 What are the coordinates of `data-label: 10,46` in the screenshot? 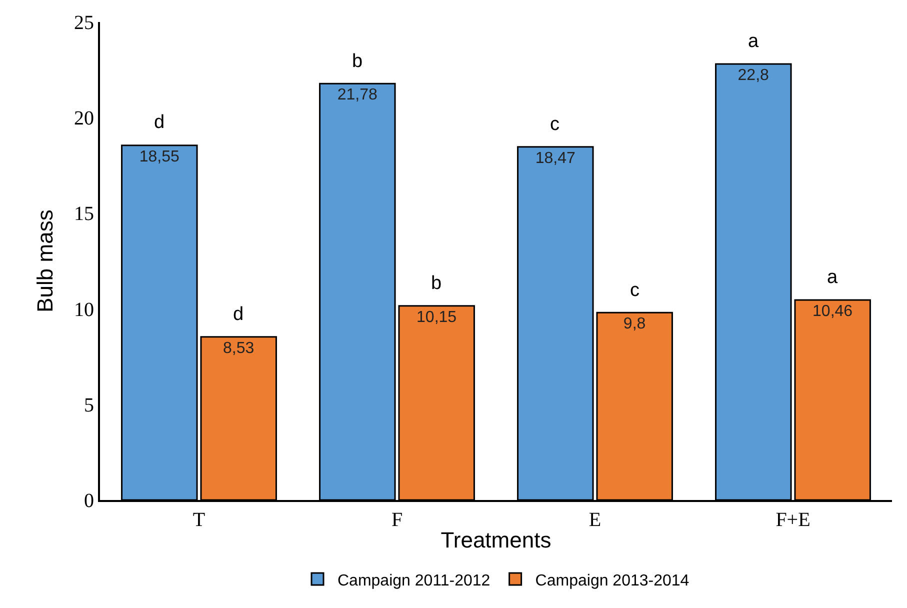 It's located at (832, 311).